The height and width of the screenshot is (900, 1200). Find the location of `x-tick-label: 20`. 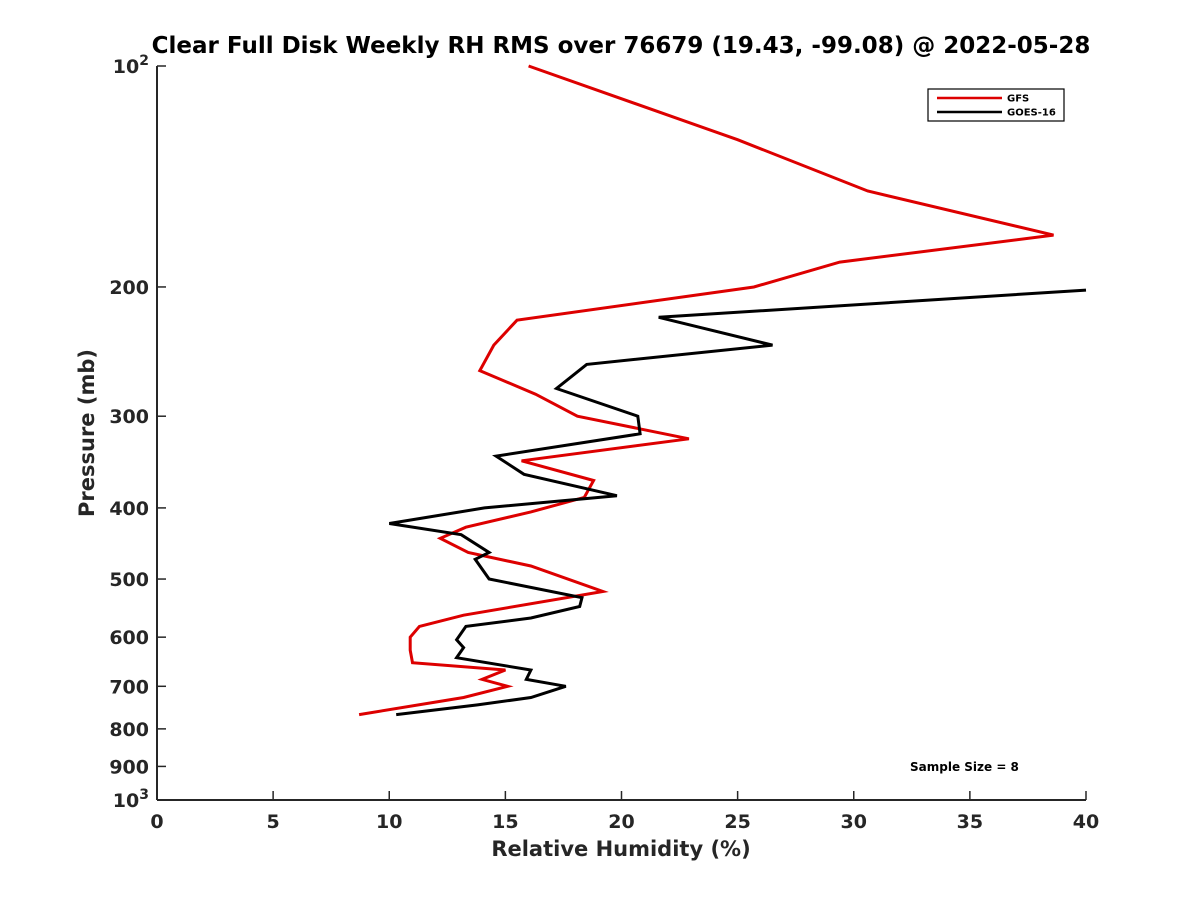

x-tick-label: 20 is located at coordinates (621, 822).